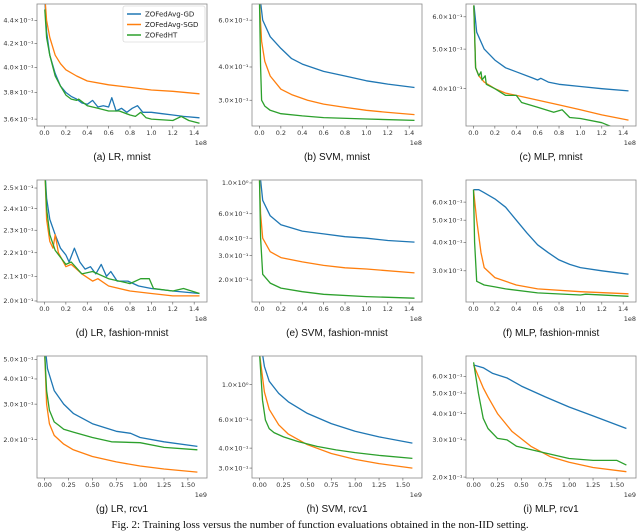 This screenshot has height=531, width=640. Describe the element at coordinates (337, 333) in the screenshot. I see `subplot-caption: (e) SVM, fashion-mnist` at that location.